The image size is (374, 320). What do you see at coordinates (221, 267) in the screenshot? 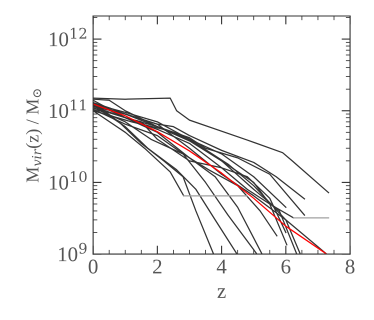
I see `x-tick-label: 4` at bounding box center [221, 267].